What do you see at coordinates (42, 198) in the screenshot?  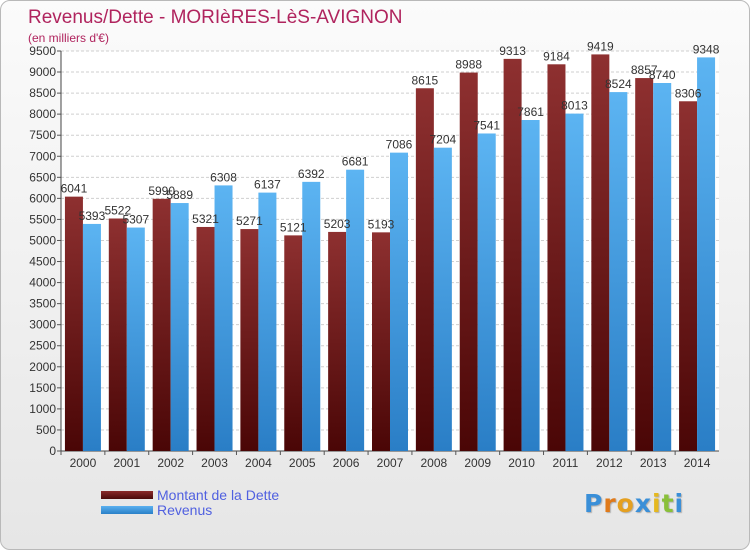 I see `y-tick-label: 6000` at bounding box center [42, 198].